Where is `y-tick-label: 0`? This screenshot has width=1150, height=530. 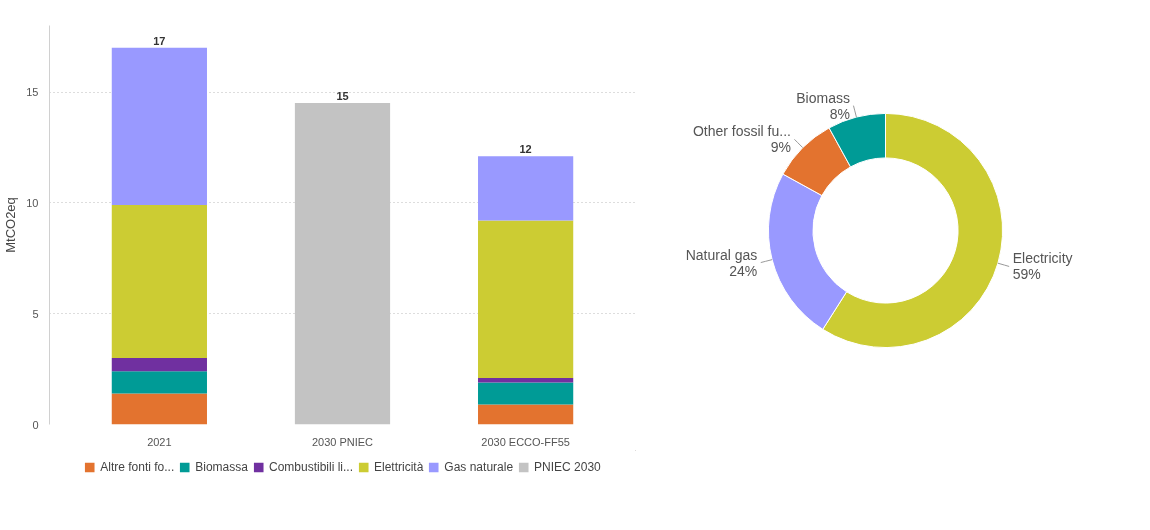 y-tick-label: 0 is located at coordinates (35, 424).